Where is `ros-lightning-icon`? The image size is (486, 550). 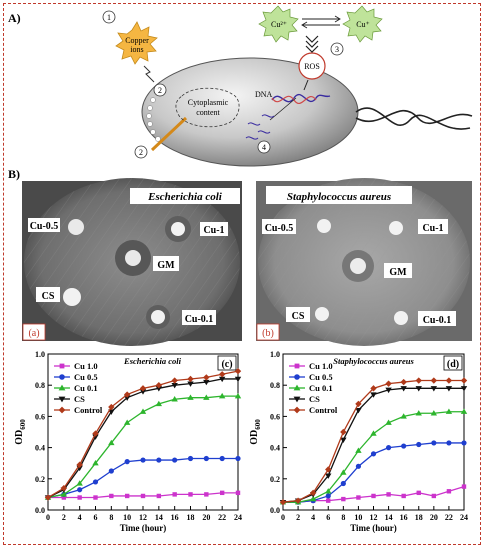
ros-lightning-icon is located at coordinates (306, 85).